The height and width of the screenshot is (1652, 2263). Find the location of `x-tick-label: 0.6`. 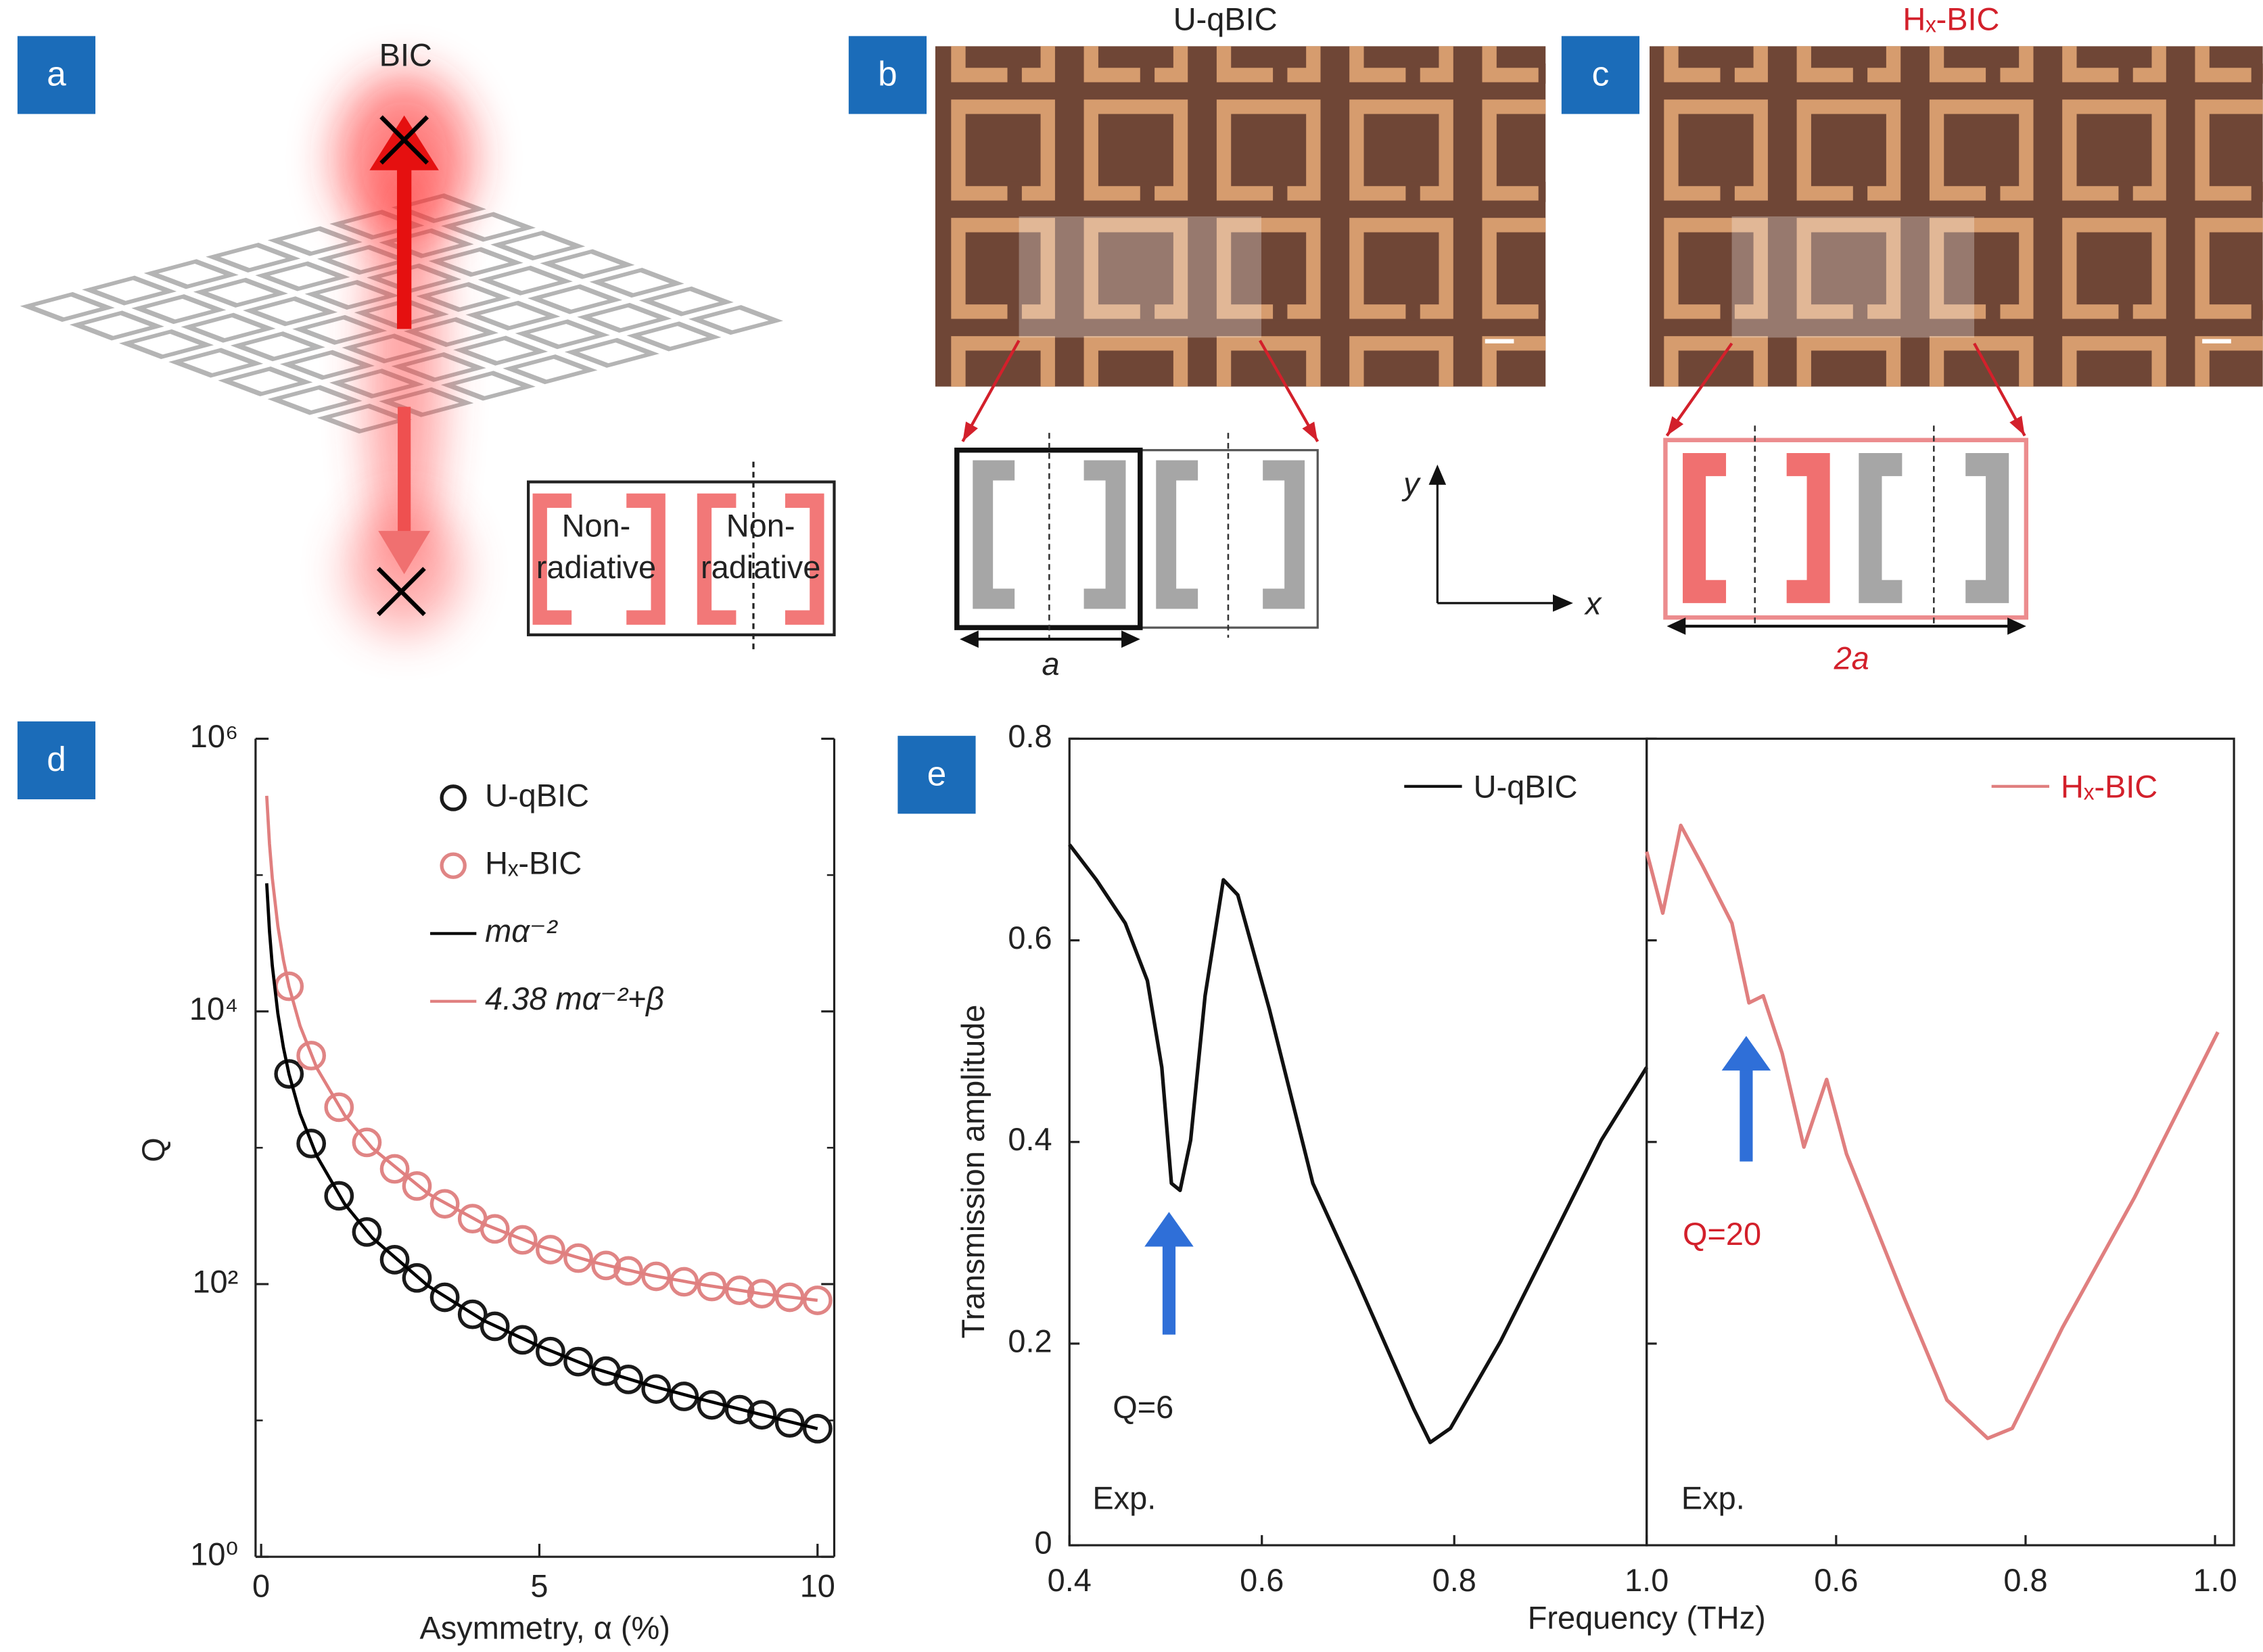

x-tick-label: 0.6 is located at coordinates (1836, 1580).